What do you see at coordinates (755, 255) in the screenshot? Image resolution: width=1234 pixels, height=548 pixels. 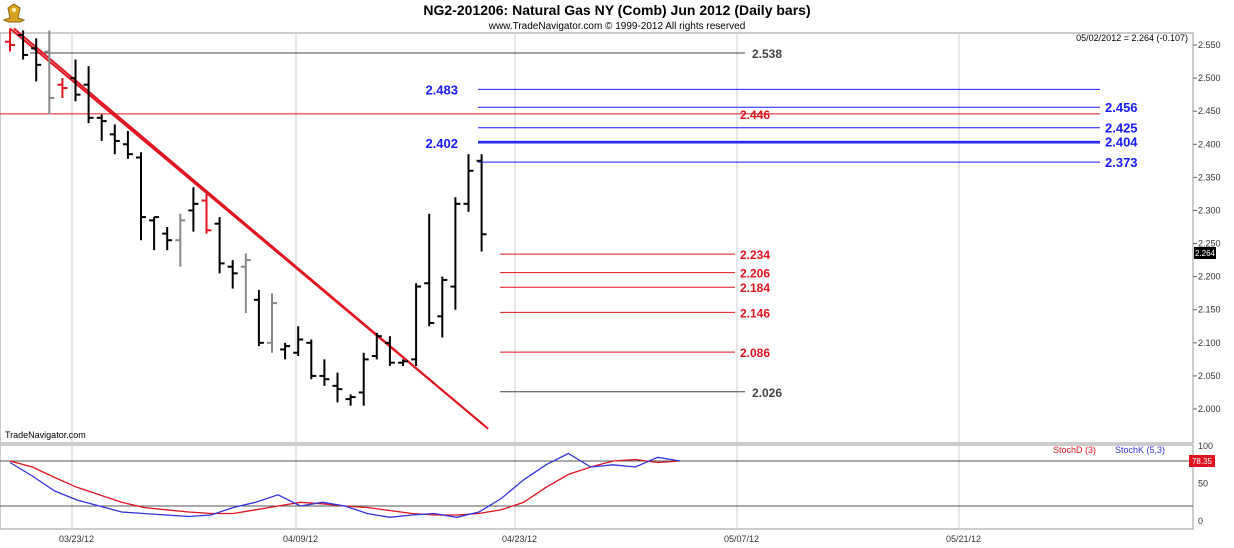 I see `level-label: 2.234` at bounding box center [755, 255].